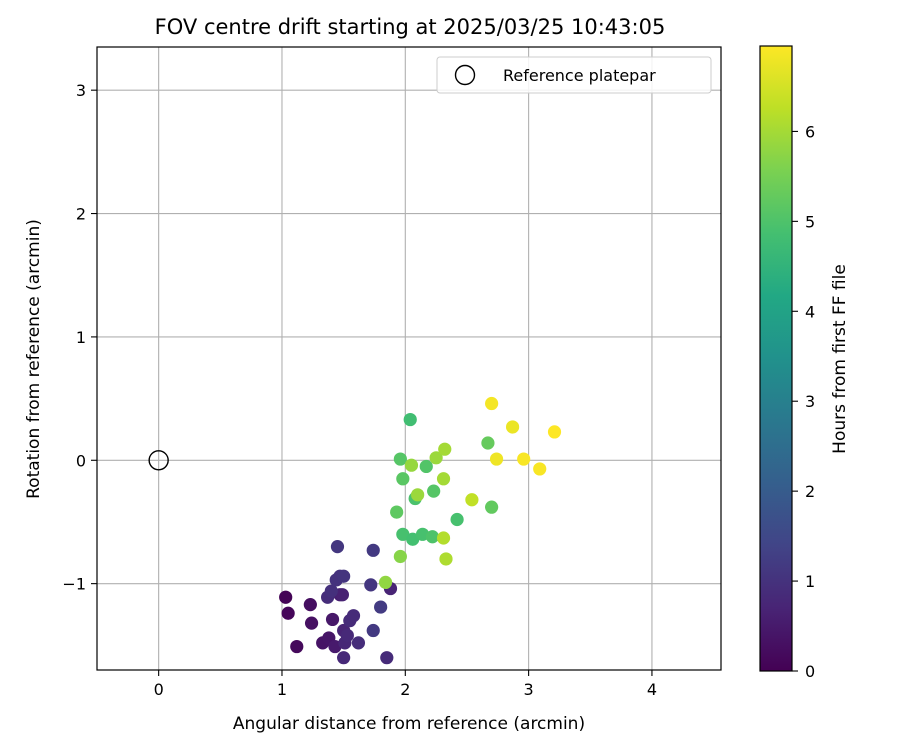  Describe the element at coordinates (810, 581) in the screenshot. I see `colorbar-tick-label: 1` at that location.